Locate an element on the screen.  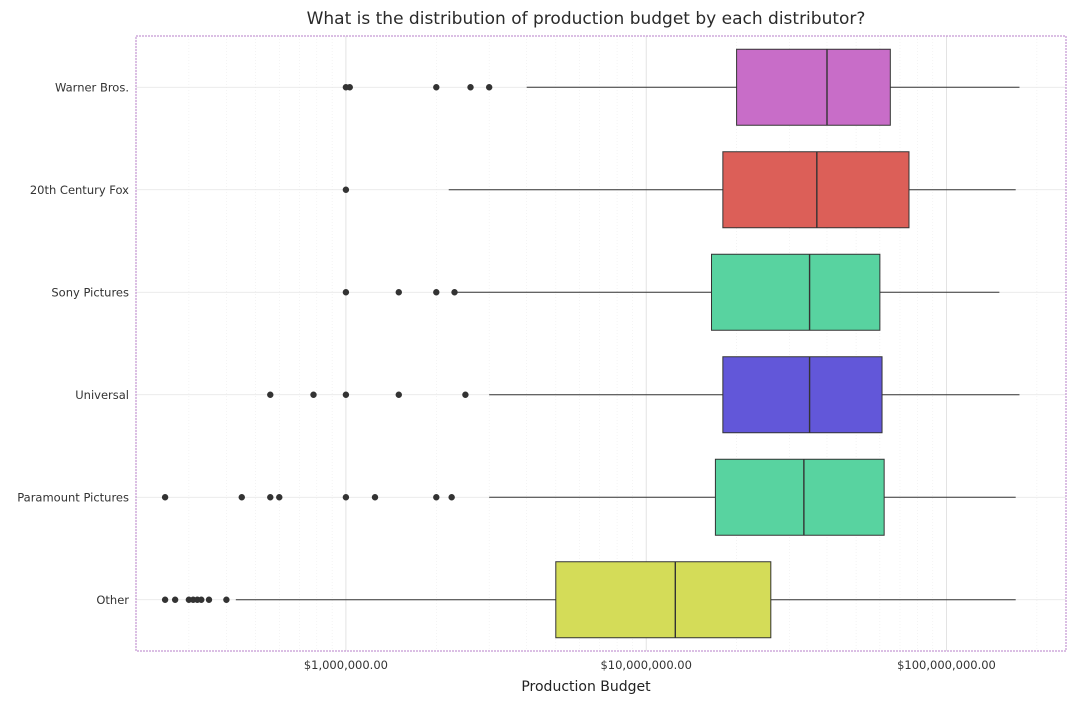
category-label: Warner Bros. is located at coordinates (92, 87).